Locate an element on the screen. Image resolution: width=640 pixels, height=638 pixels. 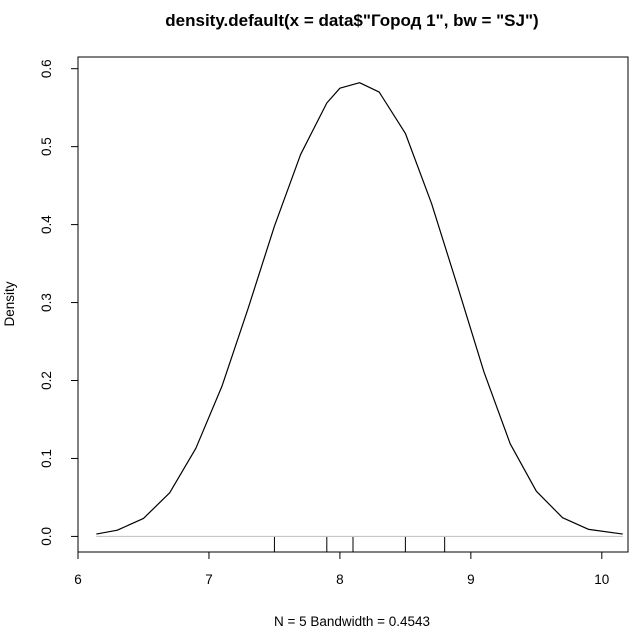
y-tick-label: 0.1 is located at coordinates (46, 458).